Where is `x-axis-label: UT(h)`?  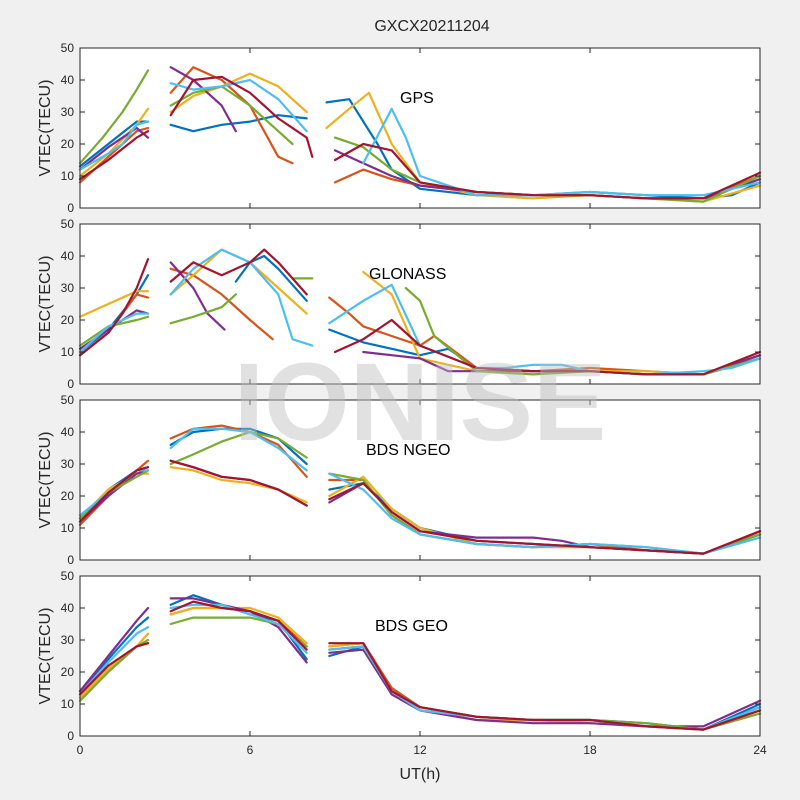 x-axis-label: UT(h) is located at coordinates (420, 774).